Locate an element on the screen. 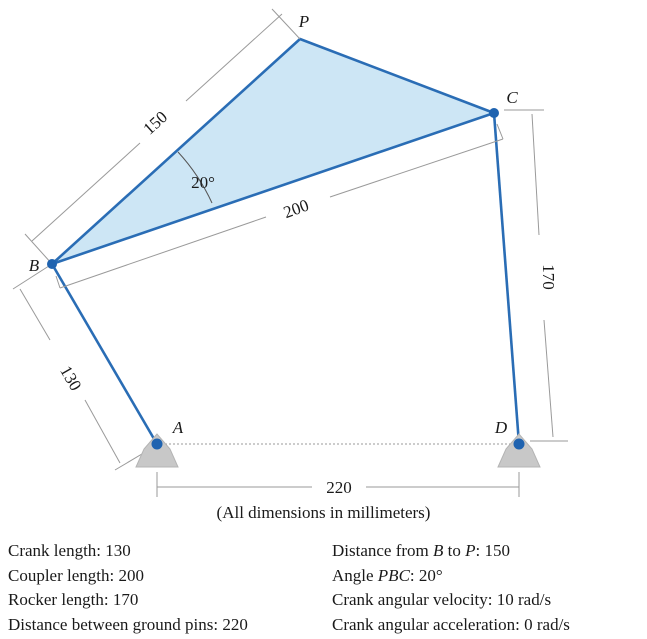 Image resolution: width=647 pixels, height=639 pixels. spec-label-part: to is located at coordinates (454, 550).